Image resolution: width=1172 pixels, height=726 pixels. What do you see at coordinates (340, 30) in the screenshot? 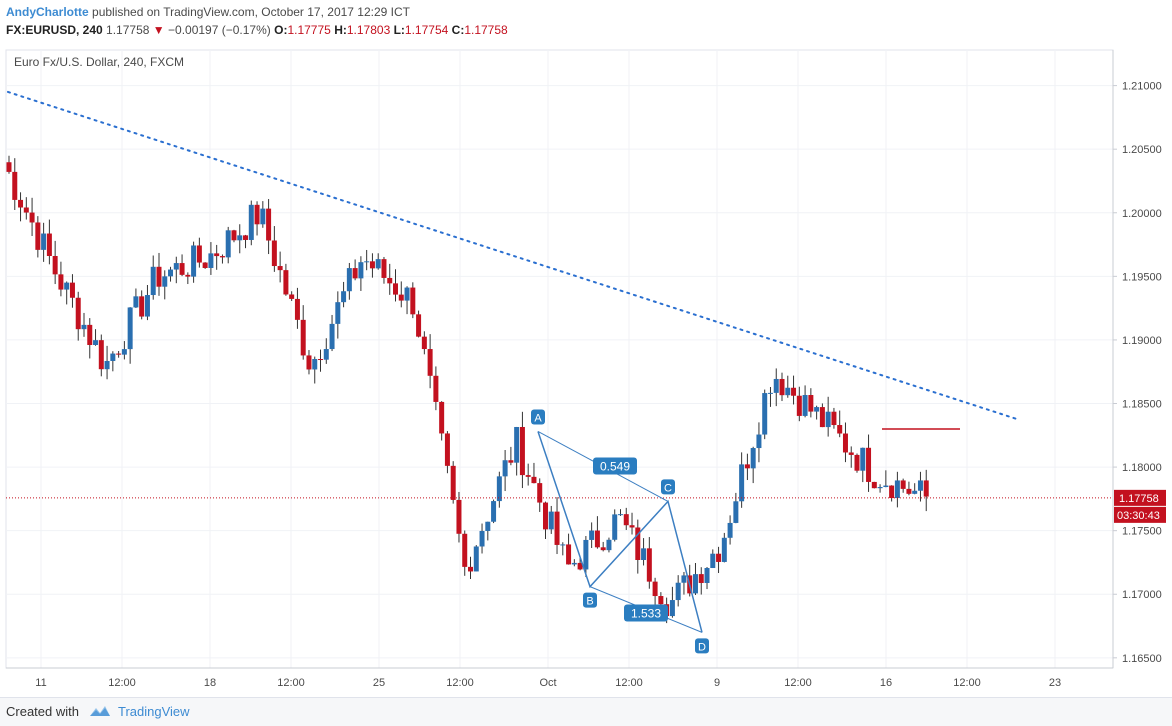
I see `high-label: H:` at bounding box center [340, 30].